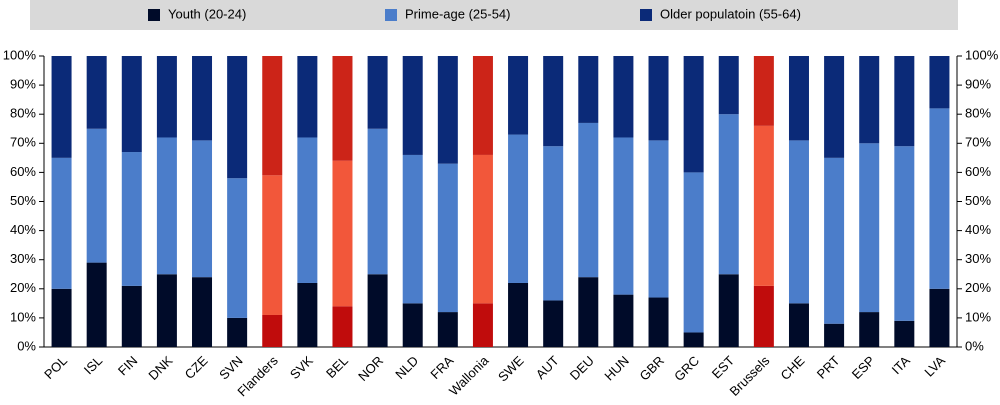  Describe the element at coordinates (160, 368) in the screenshot. I see `x-tick-label: DNK` at that location.